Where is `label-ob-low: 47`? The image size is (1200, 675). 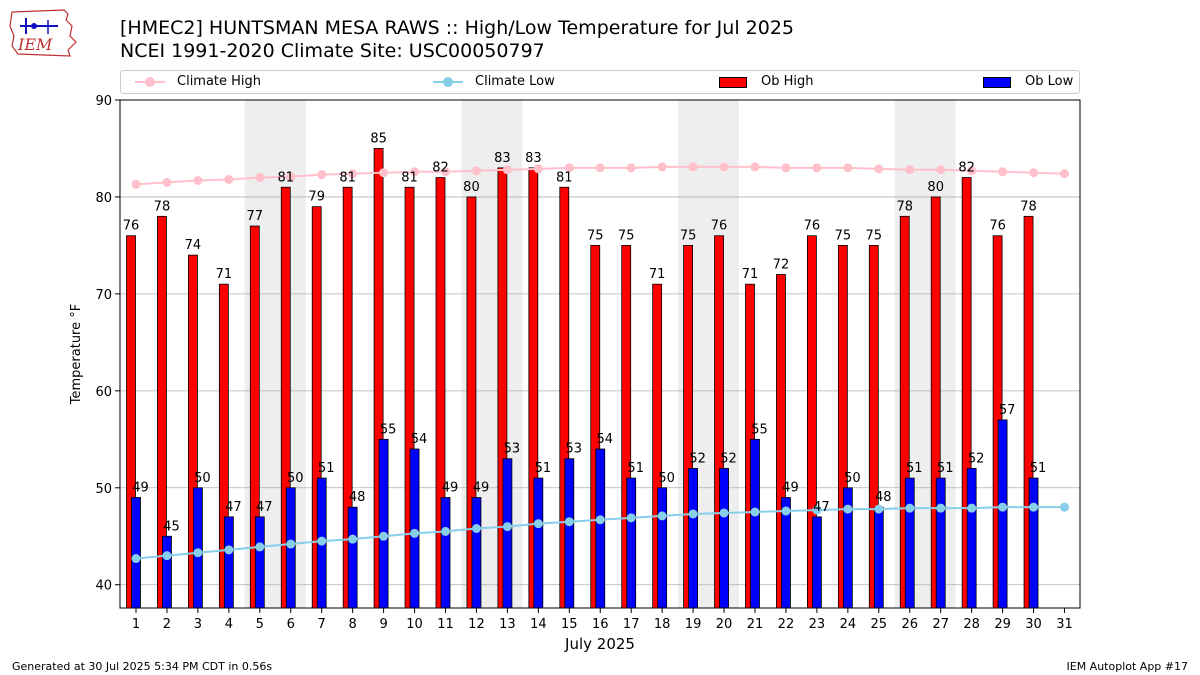
label-ob-low: 47 is located at coordinates (233, 507).